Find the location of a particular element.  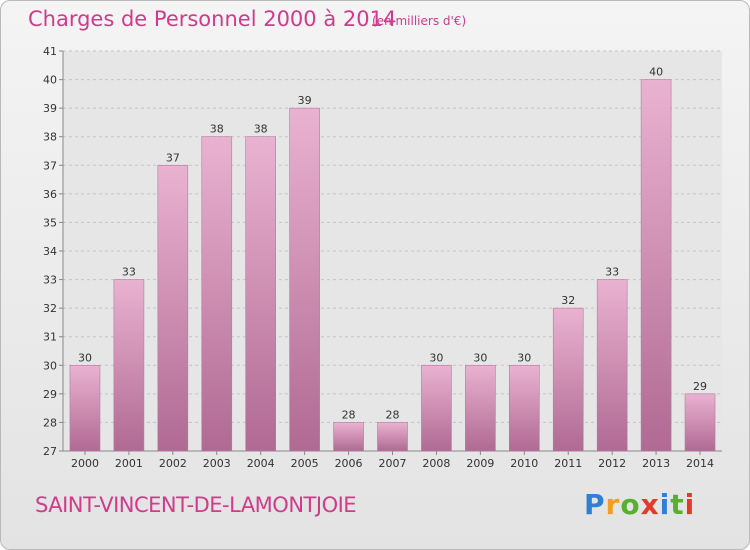

y-tick-label: 36 is located at coordinates (50, 194).